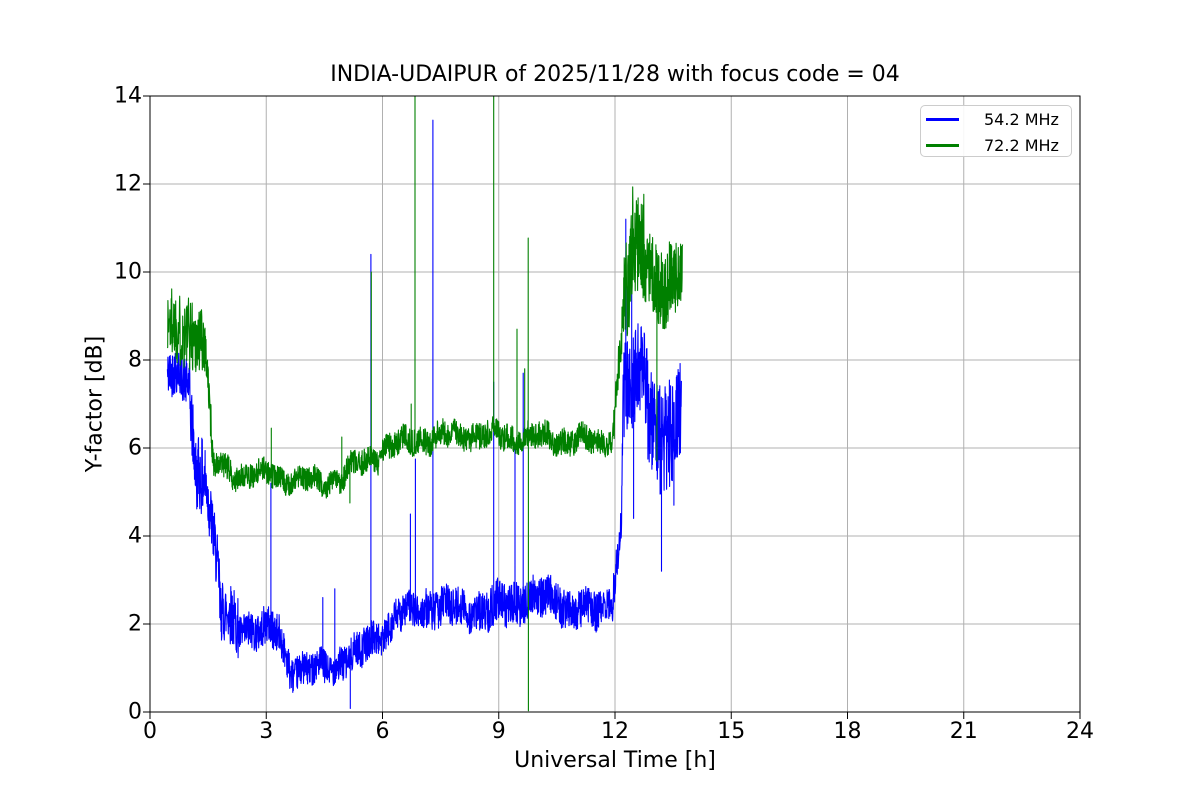  Describe the element at coordinates (731, 731) in the screenshot. I see `x-tick-label: 15` at that location.